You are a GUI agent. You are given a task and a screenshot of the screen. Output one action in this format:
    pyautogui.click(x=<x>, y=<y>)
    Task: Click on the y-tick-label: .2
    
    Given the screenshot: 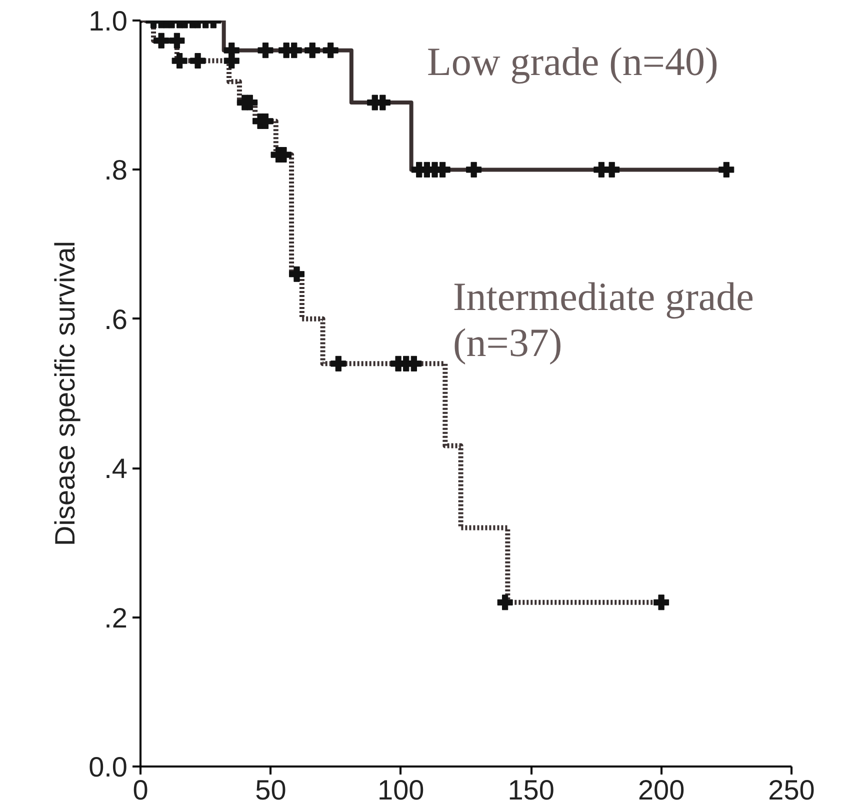 What is the action you would take?
    pyautogui.click(x=116, y=618)
    